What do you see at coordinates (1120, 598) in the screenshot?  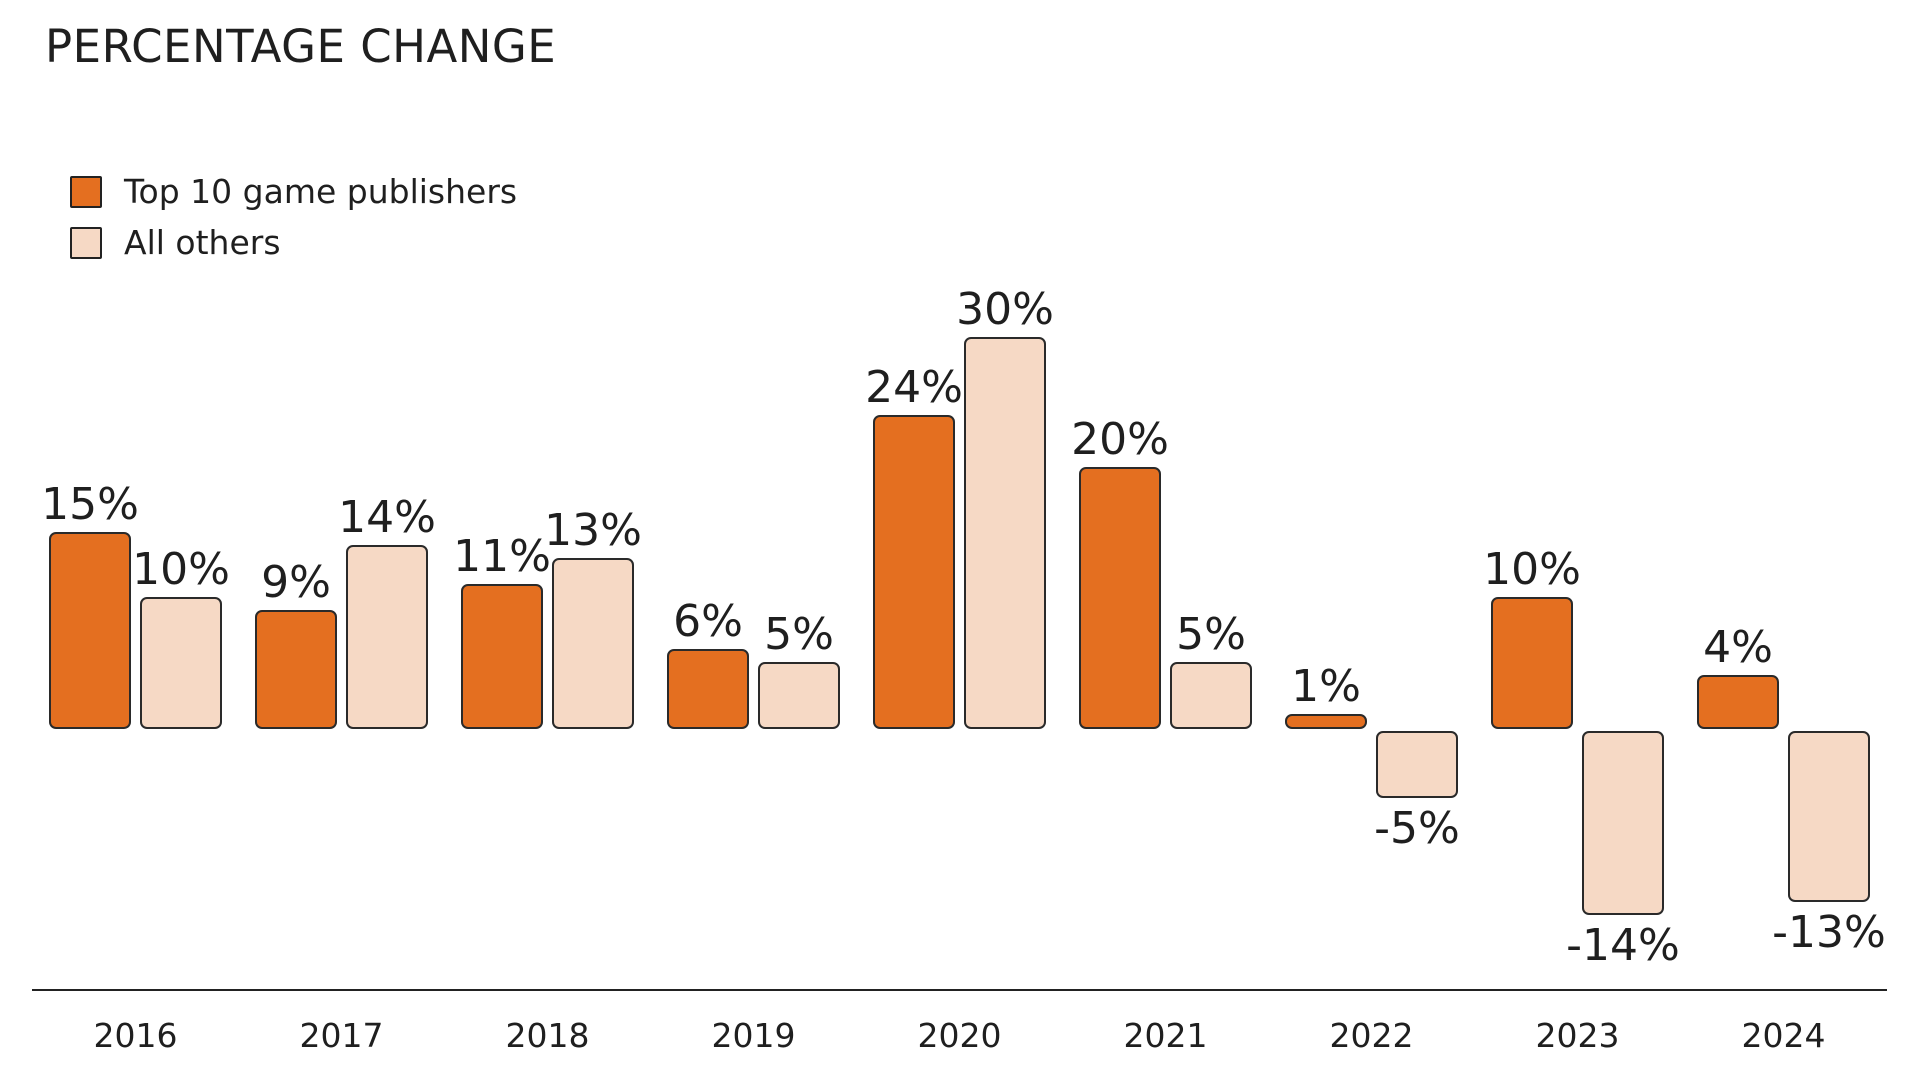 I see `bar-top10-2021` at bounding box center [1120, 598].